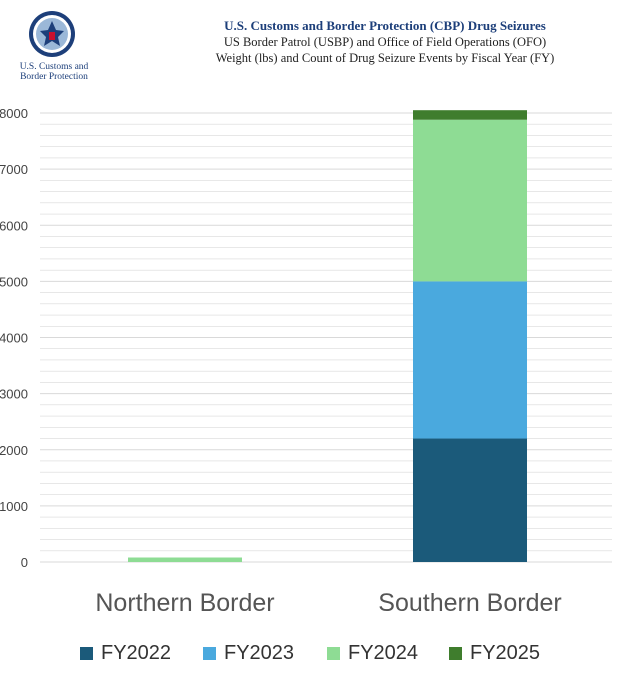 The image size is (625, 680). What do you see at coordinates (14, 225) in the screenshot?
I see `y-tick-label: 6000` at bounding box center [14, 225].